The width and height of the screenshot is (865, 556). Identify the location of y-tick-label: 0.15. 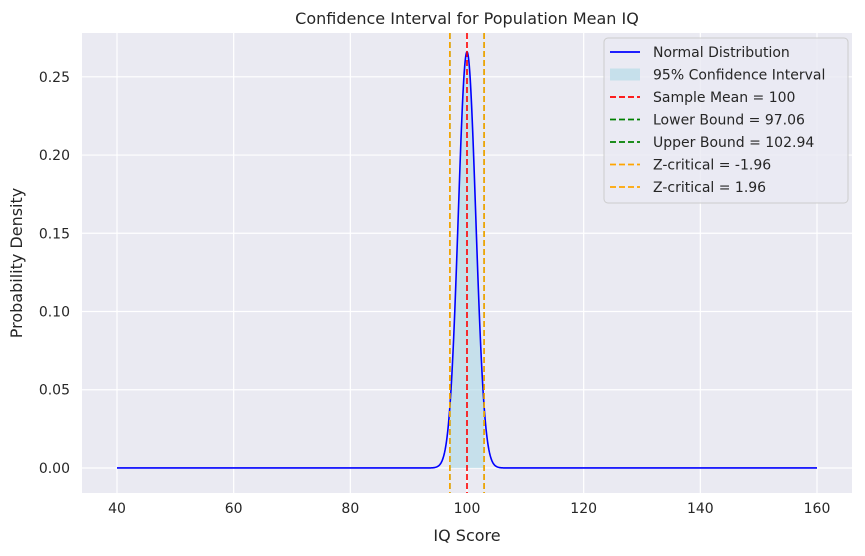
(54, 234).